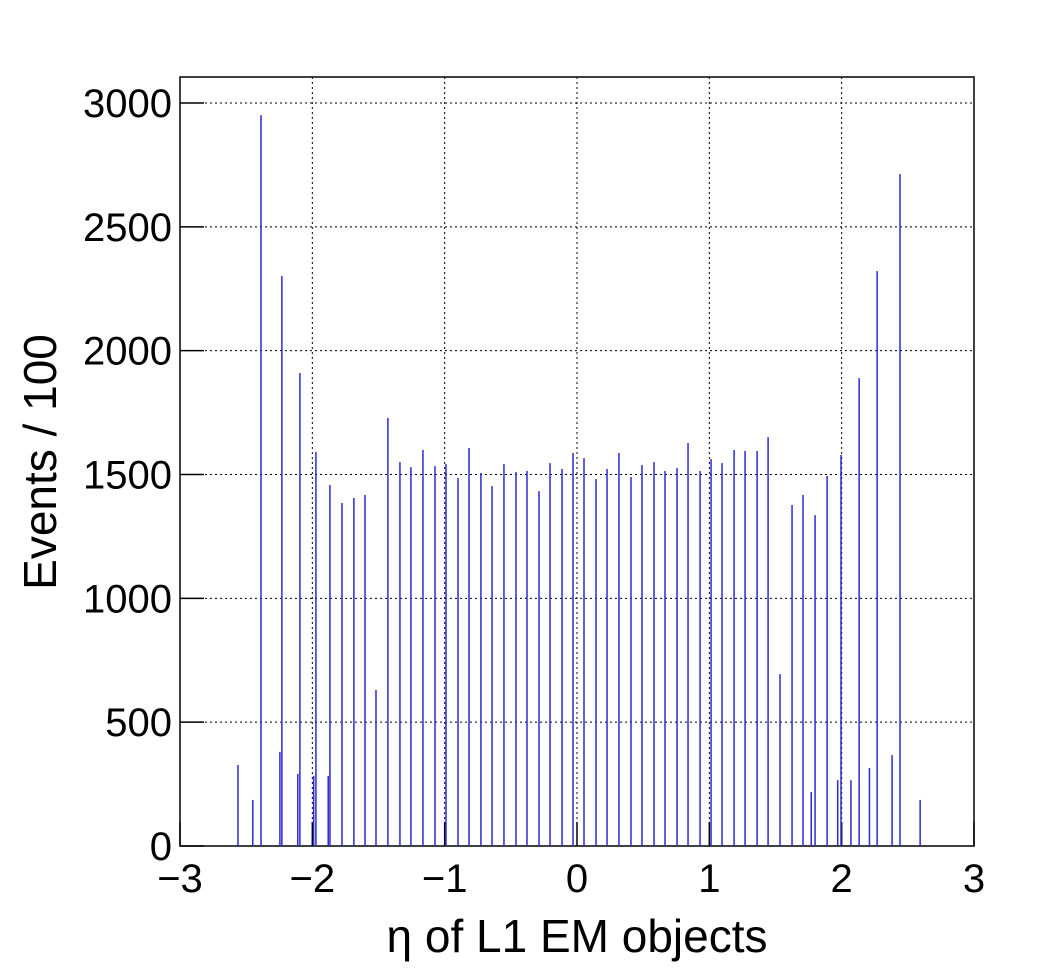 This screenshot has width=1060, height=973. Describe the element at coordinates (842, 879) in the screenshot. I see `x-tick-label: 2` at that location.